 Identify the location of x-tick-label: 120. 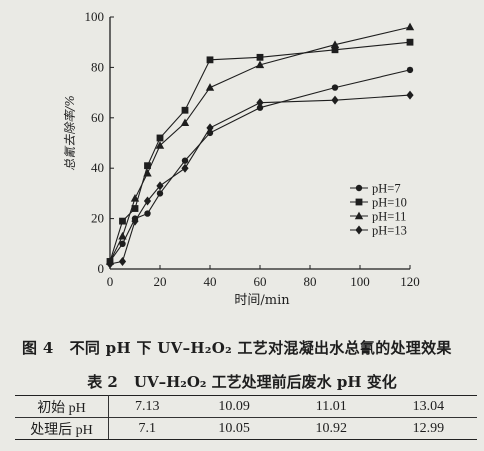
(410, 281).